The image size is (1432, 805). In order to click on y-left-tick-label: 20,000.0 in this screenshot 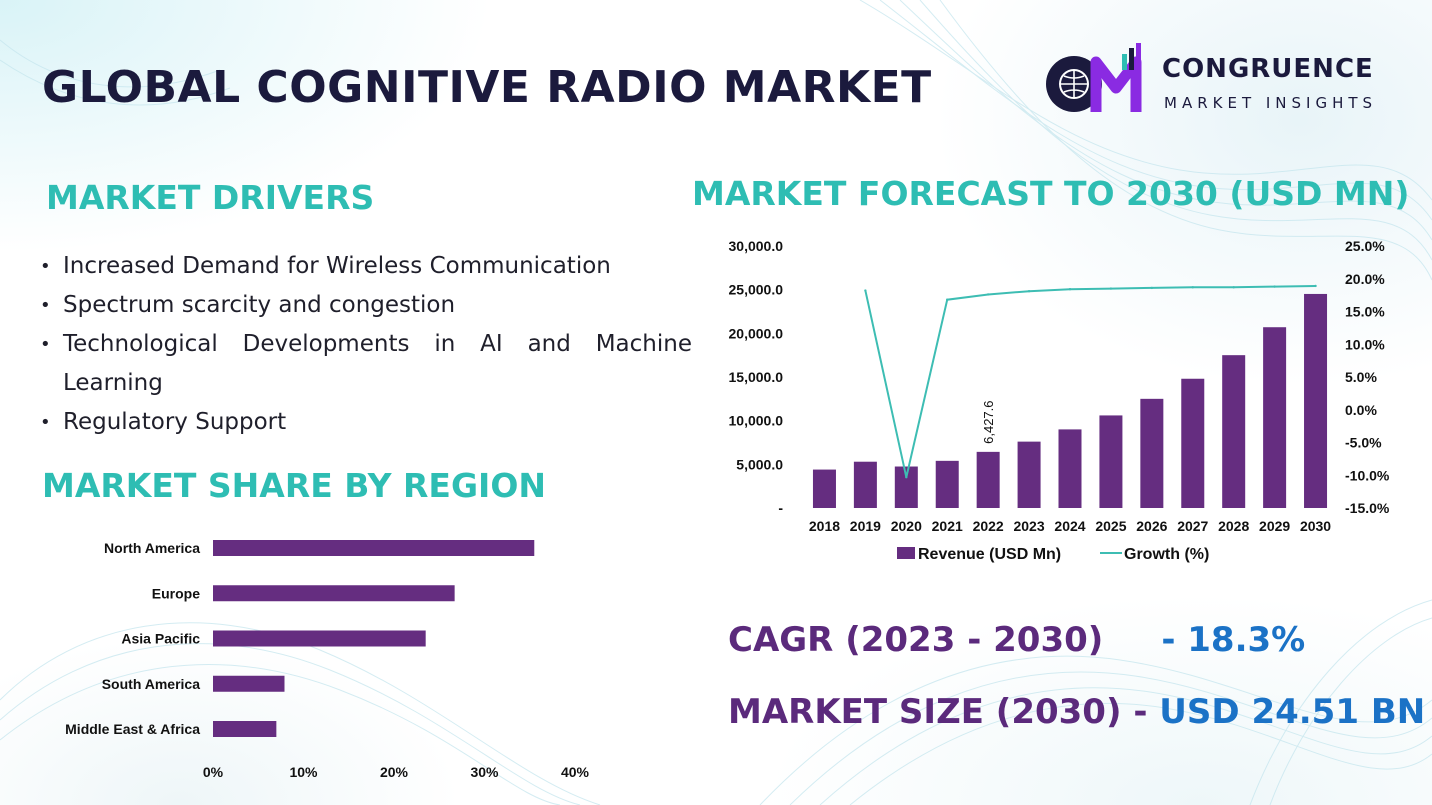, I will do `click(756, 333)`.